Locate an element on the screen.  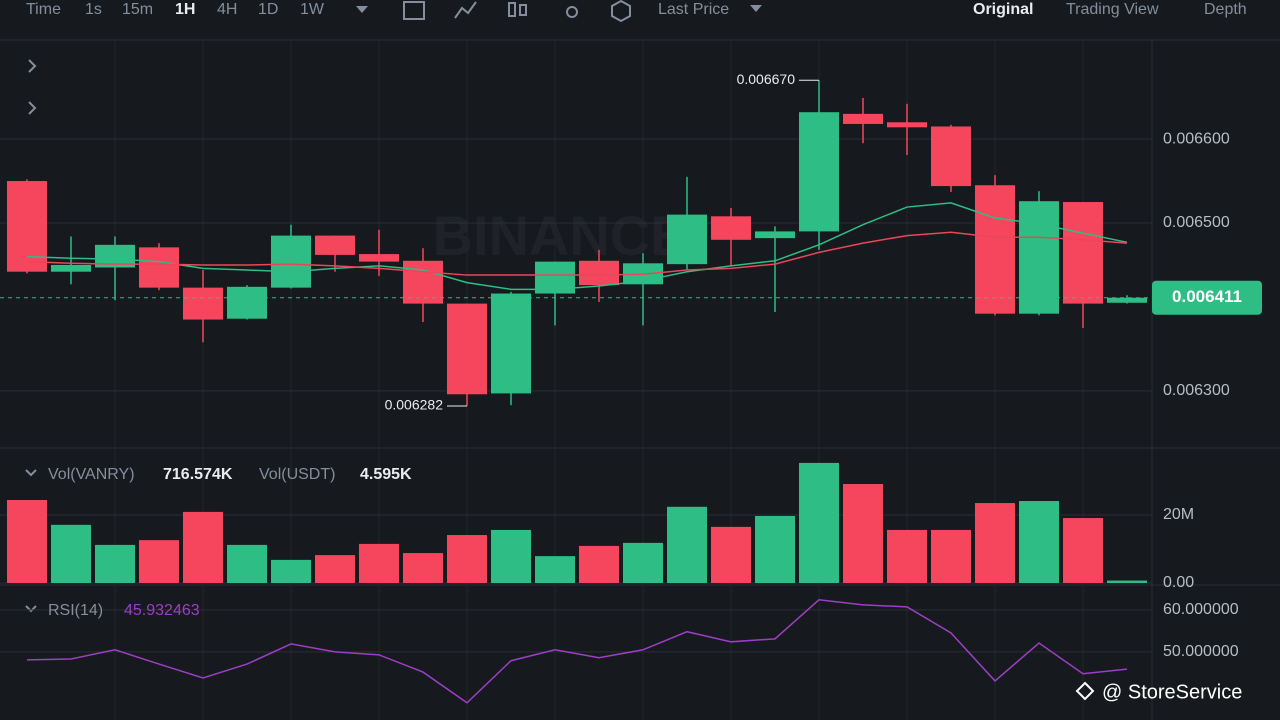
last-price-box is located at coordinates (1207, 297).